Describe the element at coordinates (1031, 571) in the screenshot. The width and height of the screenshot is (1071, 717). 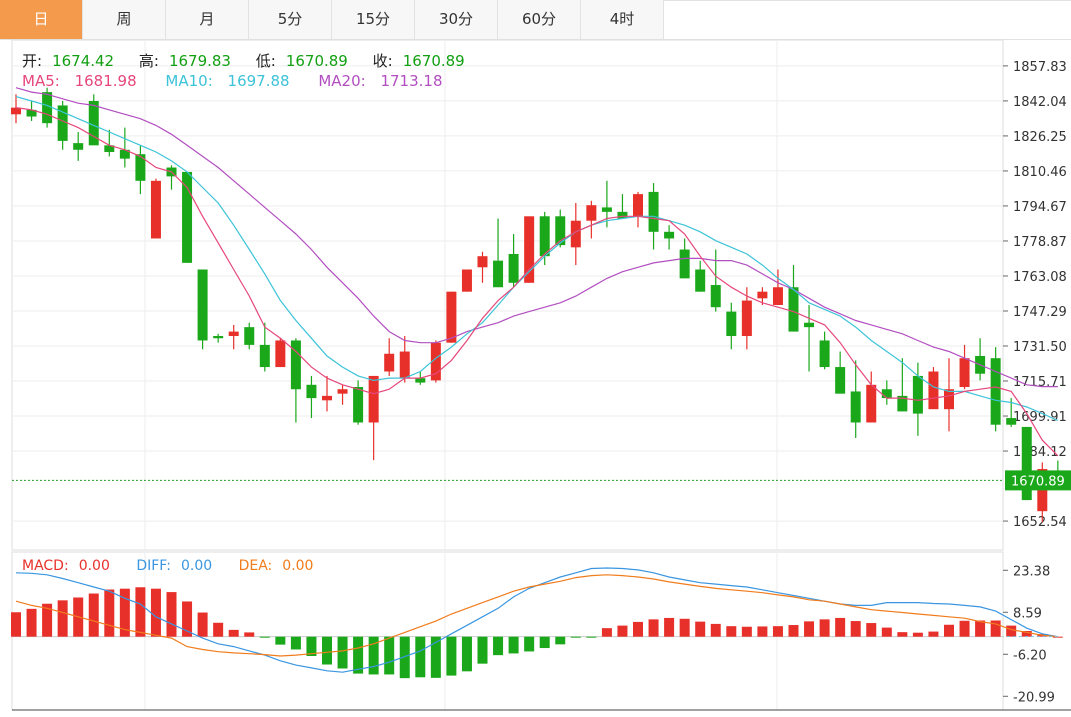
I see `macd-y-tick-label: 23.38` at that location.